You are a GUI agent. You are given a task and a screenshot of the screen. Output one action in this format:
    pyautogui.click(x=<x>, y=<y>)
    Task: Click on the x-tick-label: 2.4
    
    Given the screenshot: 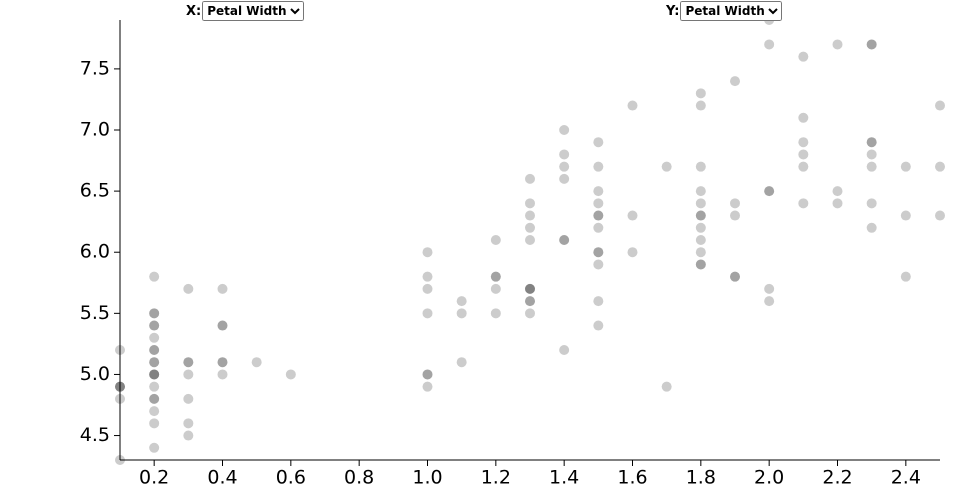 What is the action you would take?
    pyautogui.click(x=906, y=478)
    